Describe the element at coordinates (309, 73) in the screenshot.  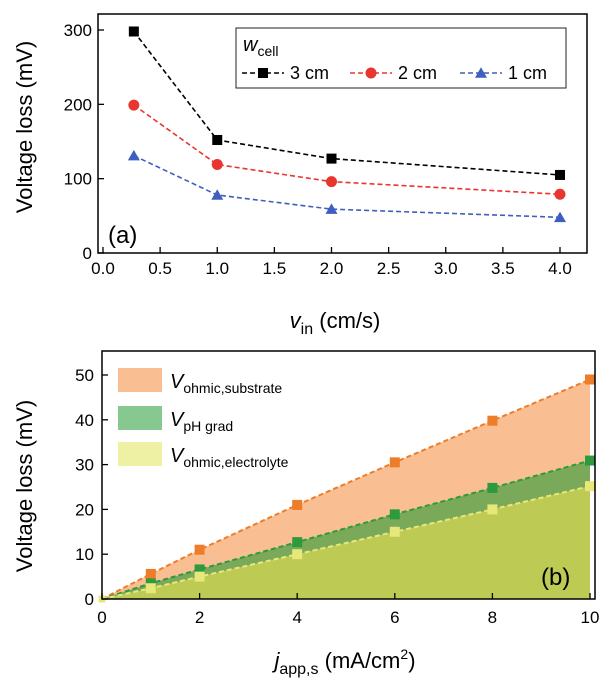
I see `panel-a-legend-label: 3 cm` at that location.